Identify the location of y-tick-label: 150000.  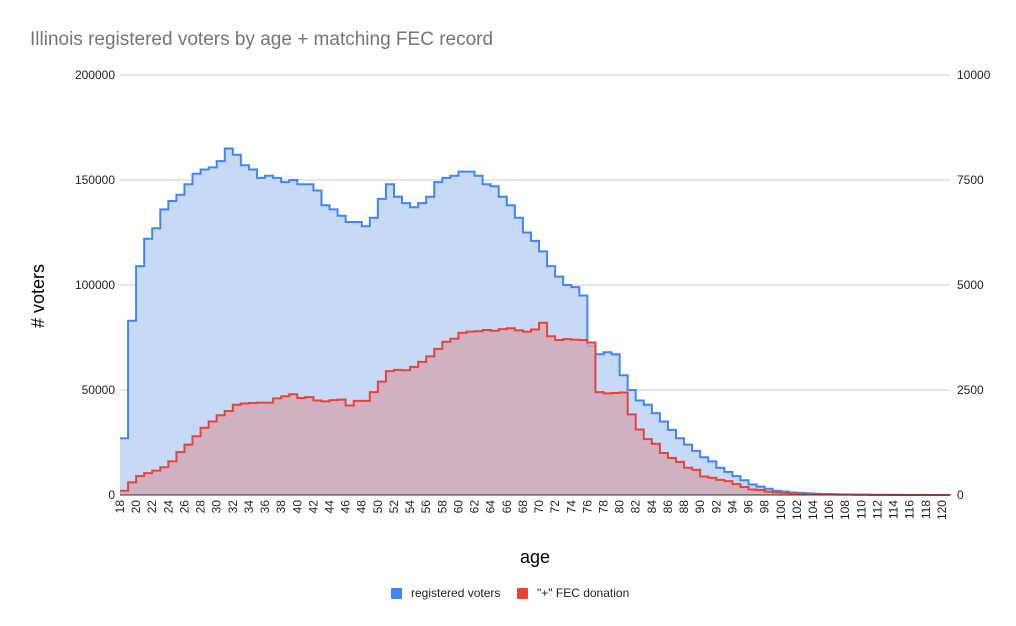
(95, 180).